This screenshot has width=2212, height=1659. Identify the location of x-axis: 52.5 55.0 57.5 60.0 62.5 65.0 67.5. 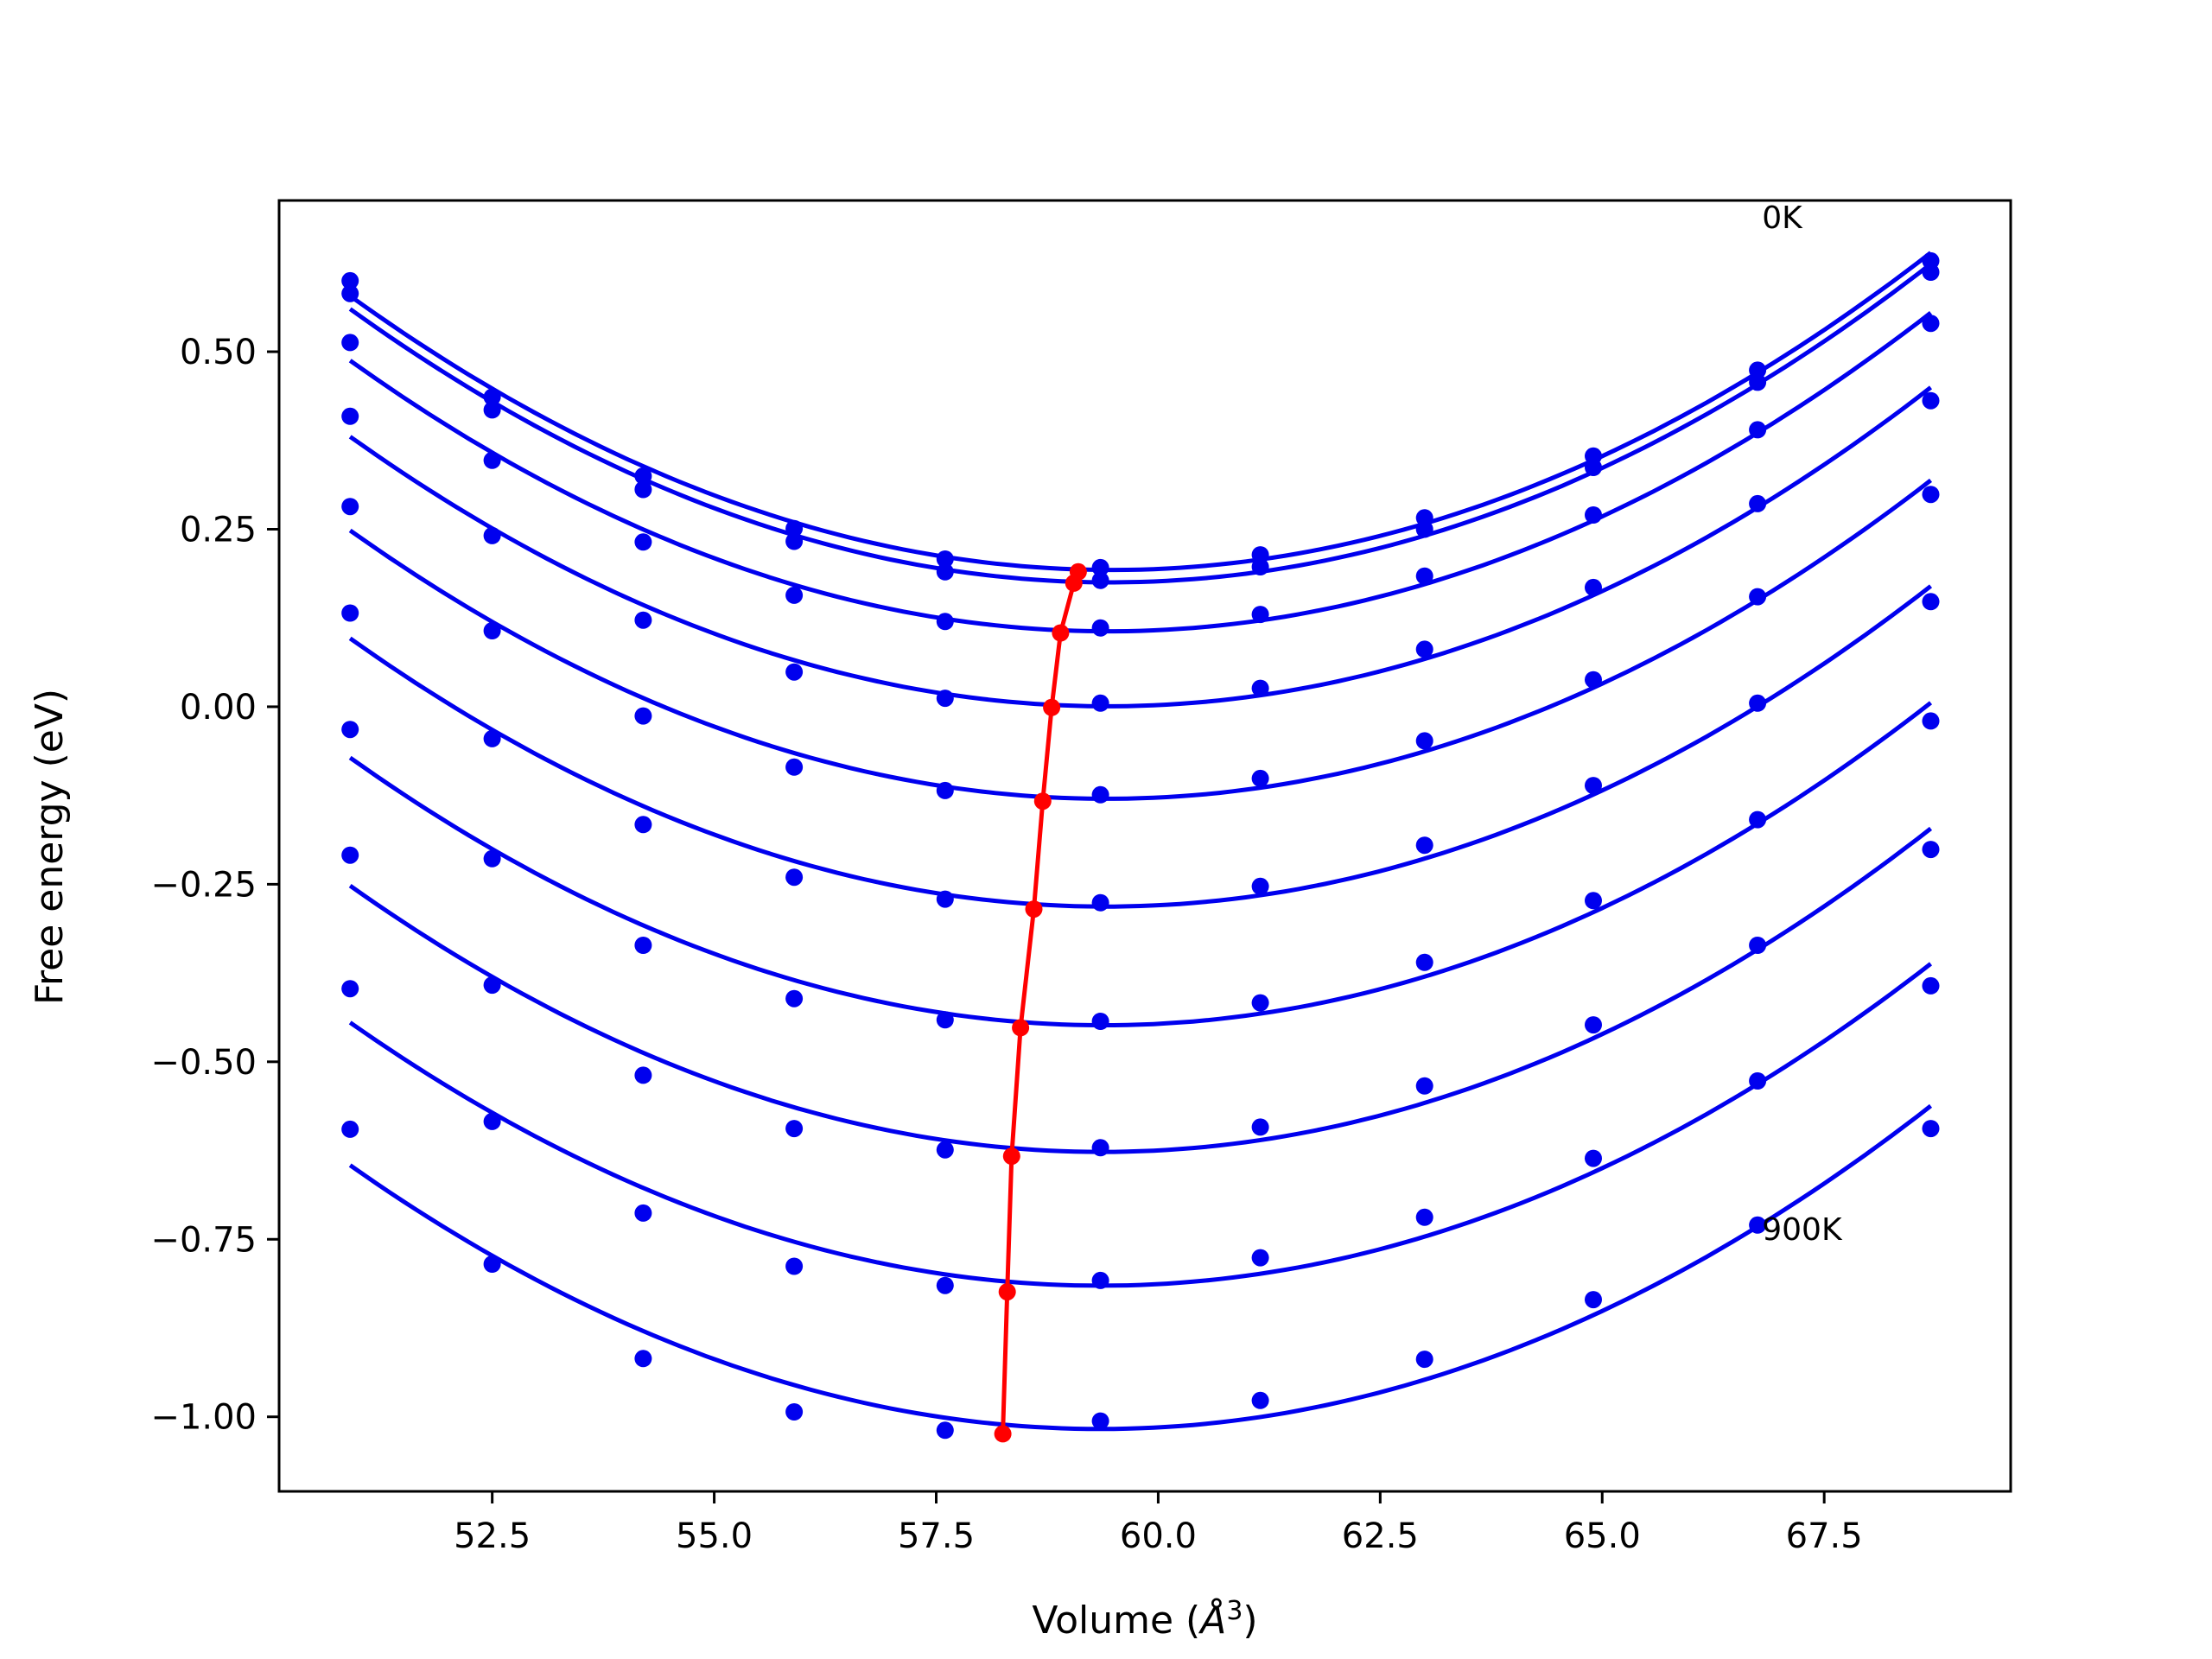
(1158, 1523).